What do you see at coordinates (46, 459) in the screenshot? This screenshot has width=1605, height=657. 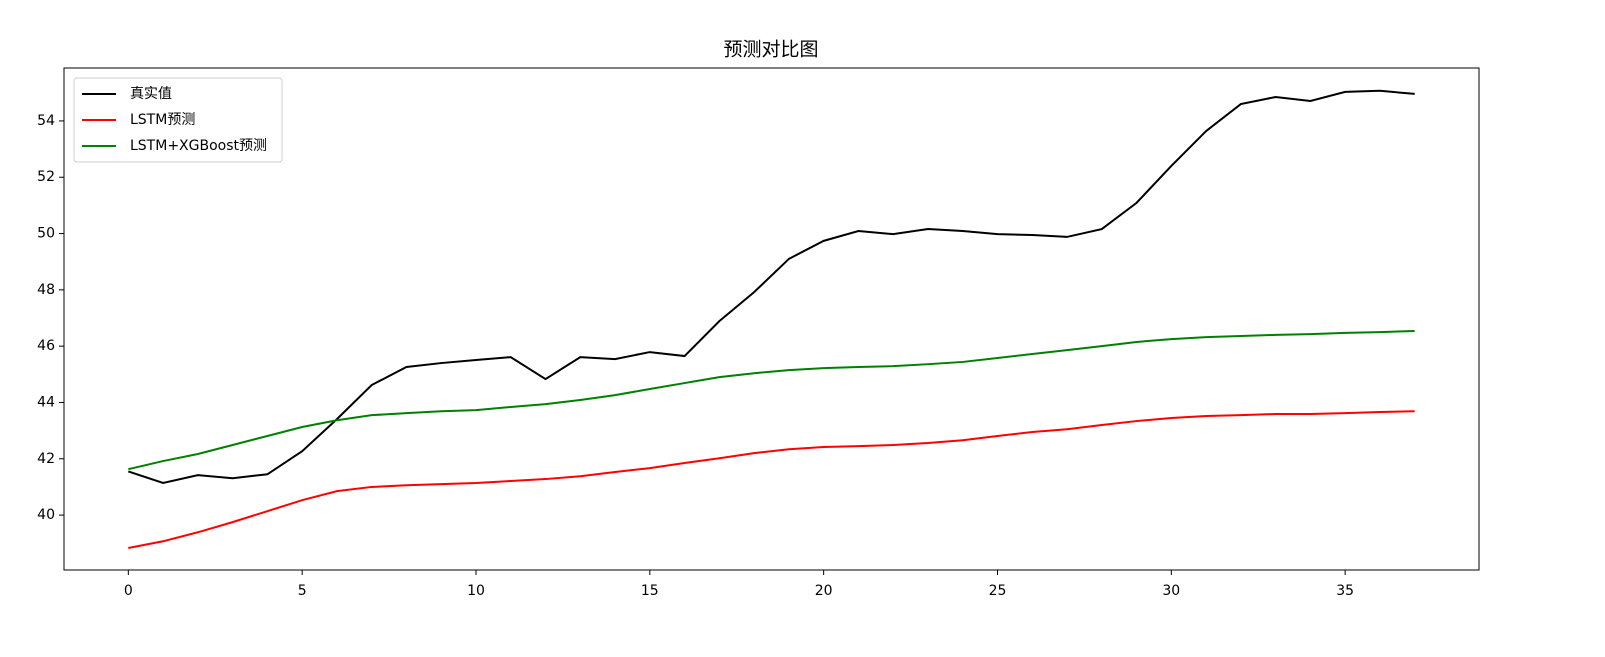 I see `y-tick-label: 42` at bounding box center [46, 459].